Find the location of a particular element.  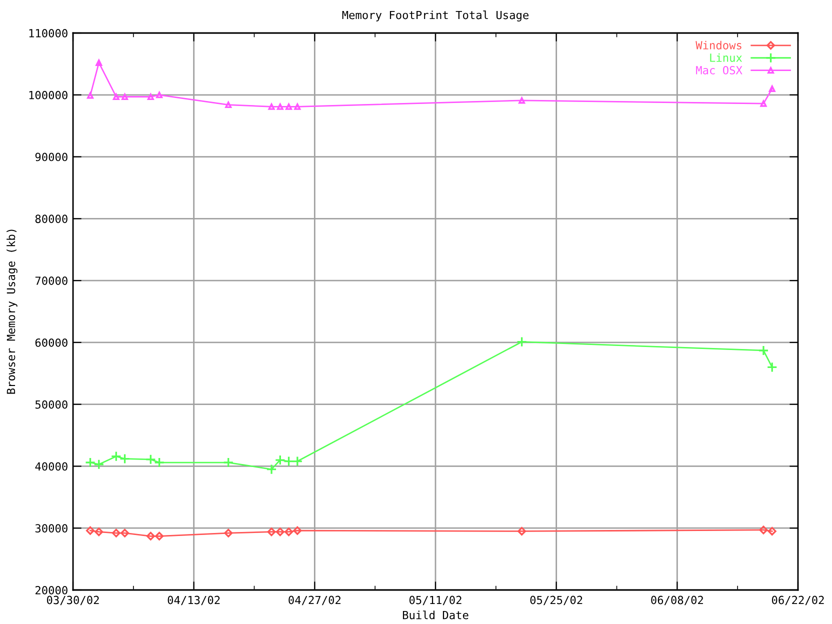

y-axis-title: Browser Memory Usage (kb) is located at coordinates (12, 312).